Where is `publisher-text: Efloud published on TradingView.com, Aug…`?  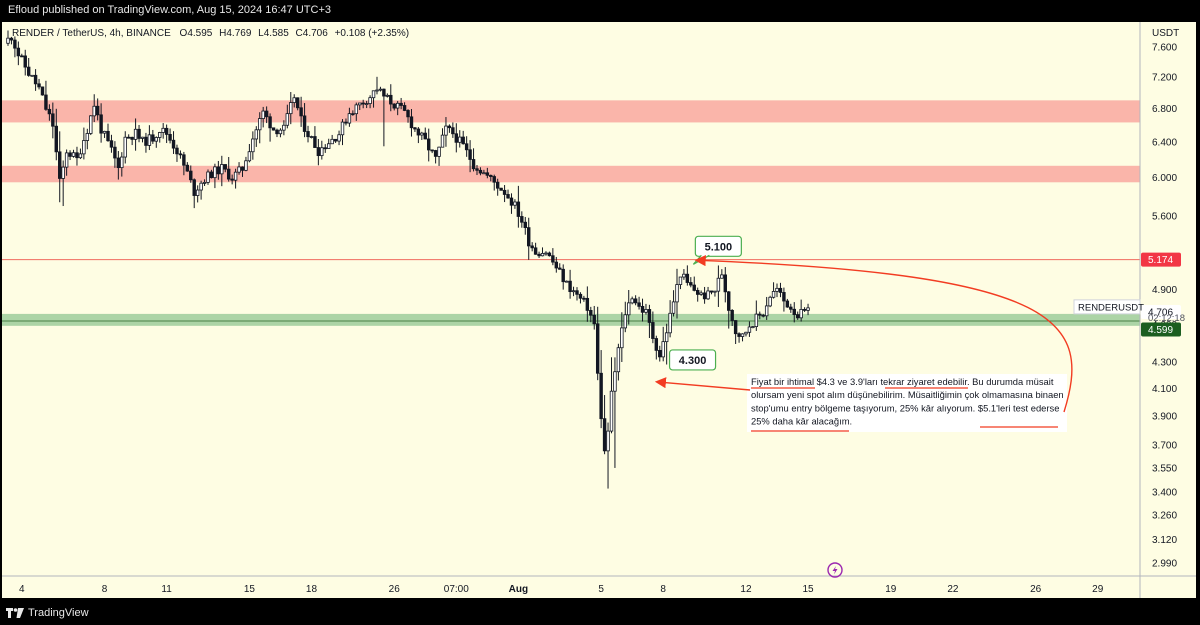 publisher-text: Efloud published on TradingView.com, Aug… is located at coordinates (169, 10).